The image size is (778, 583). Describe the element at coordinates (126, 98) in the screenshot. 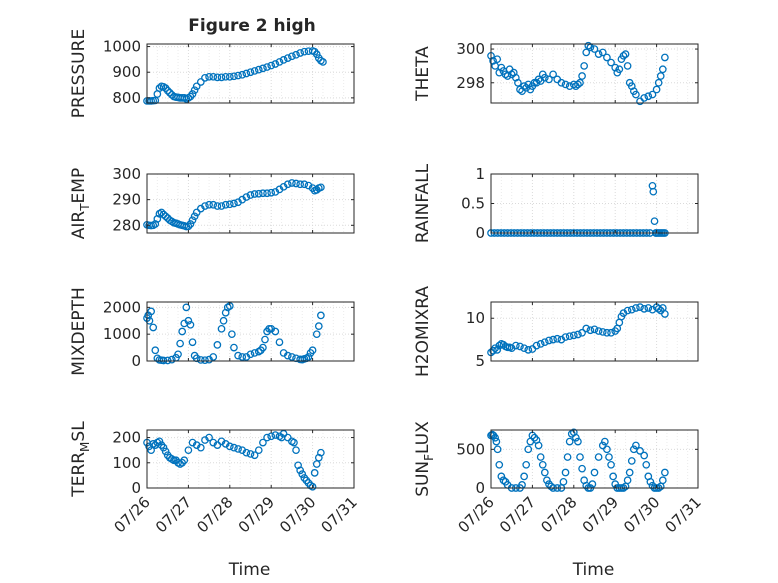

I see `y-tick-label: 800` at that location.